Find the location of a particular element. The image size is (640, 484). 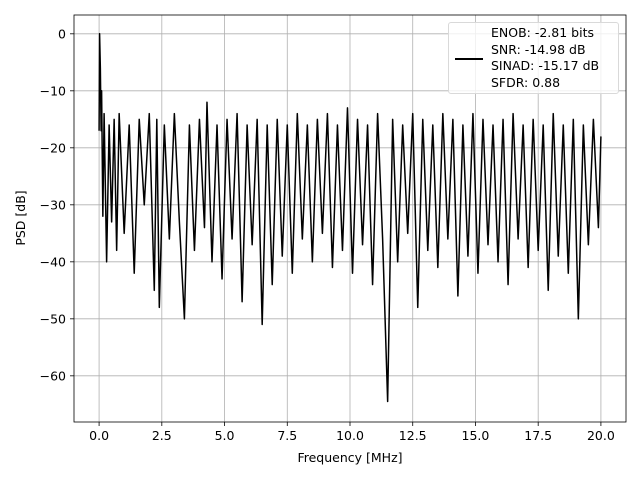

y-tick-label: −20 is located at coordinates (53, 147).